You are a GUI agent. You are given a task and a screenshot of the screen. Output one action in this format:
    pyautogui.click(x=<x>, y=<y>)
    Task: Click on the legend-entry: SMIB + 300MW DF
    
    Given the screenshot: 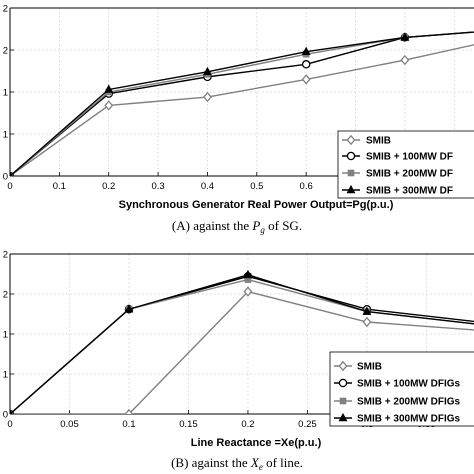 What is the action you would take?
    pyautogui.click(x=409, y=191)
    